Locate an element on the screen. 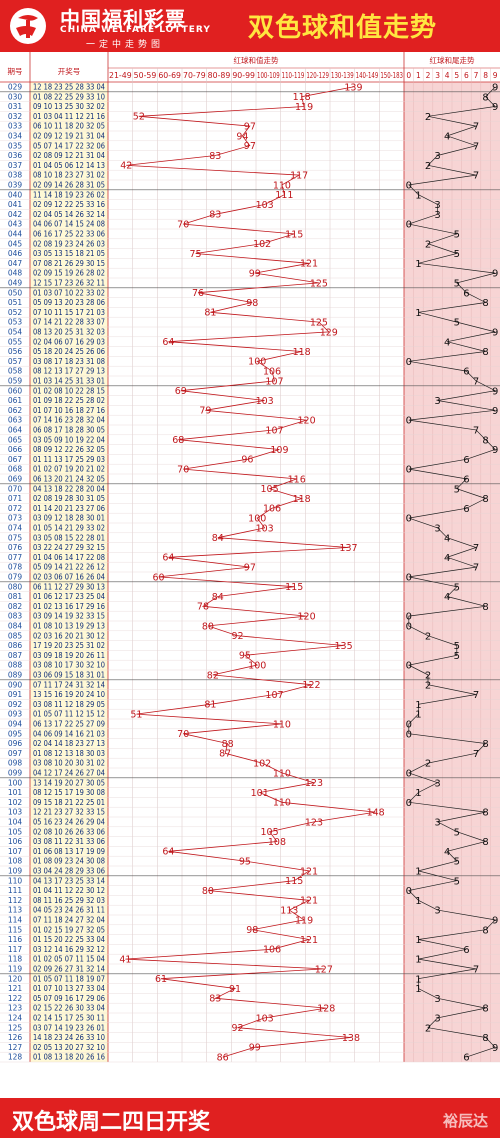 This screenshot has height=1138, width=500. tail-value-label: 0 is located at coordinates (409, 666).